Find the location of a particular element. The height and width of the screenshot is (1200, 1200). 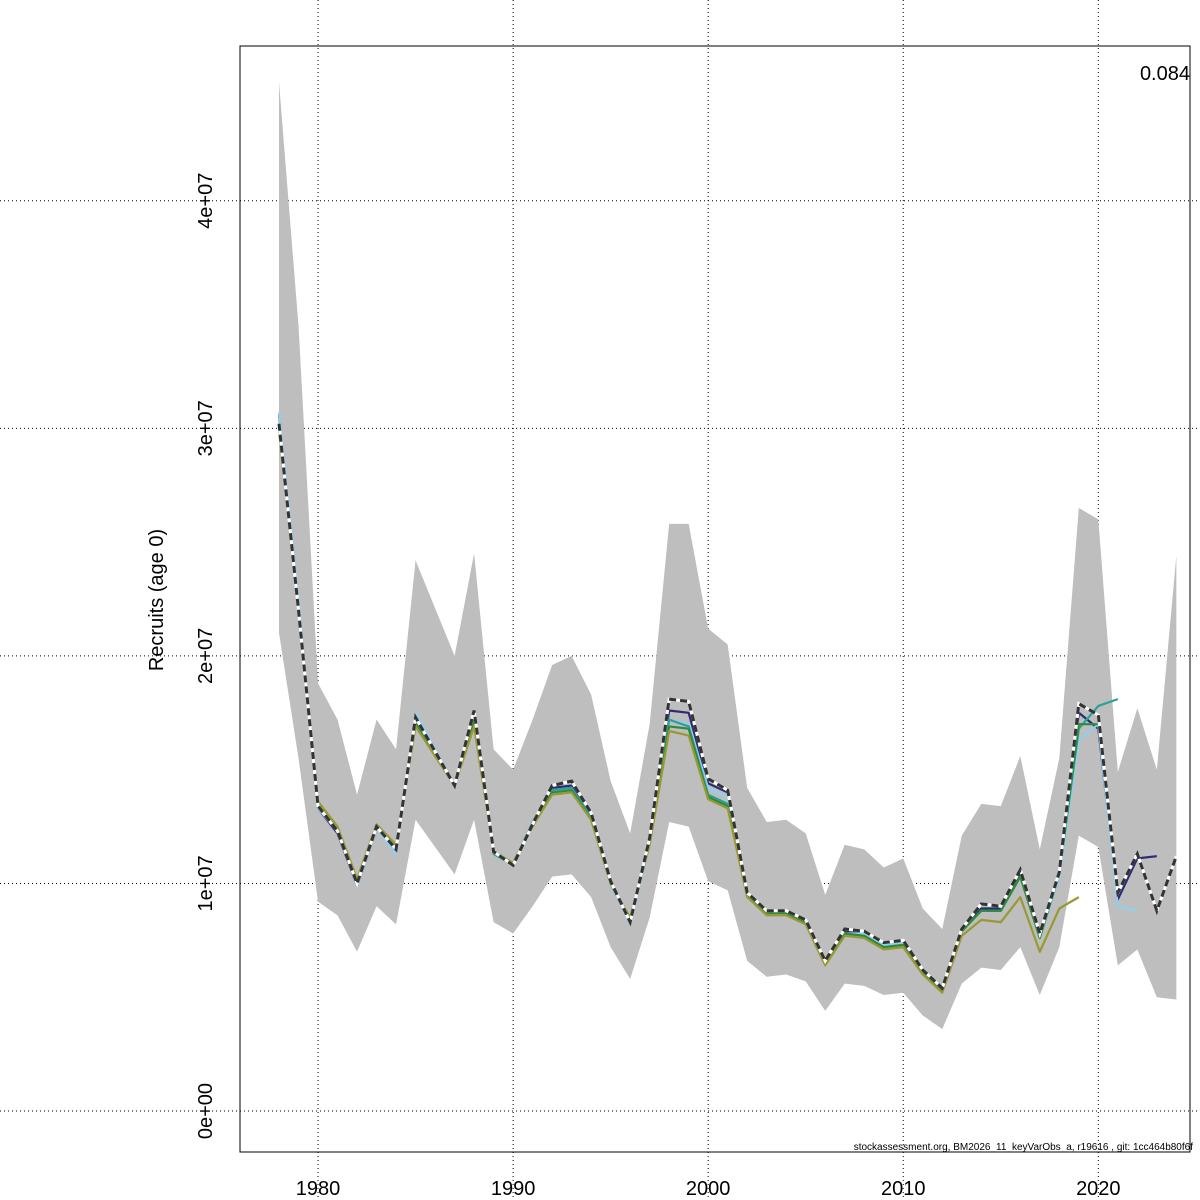

x-tick-label: 1980 is located at coordinates (318, 1189).